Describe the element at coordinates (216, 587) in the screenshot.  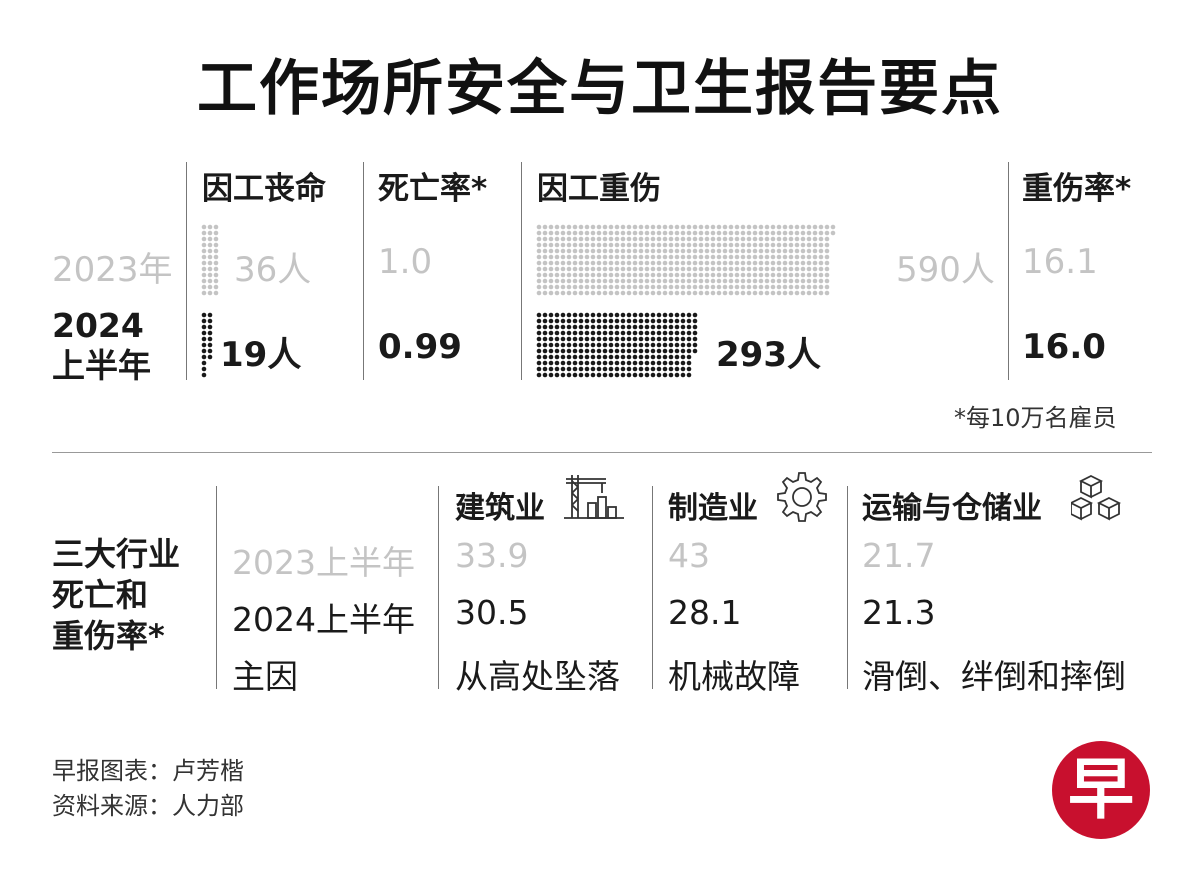
I see `divider` at that location.